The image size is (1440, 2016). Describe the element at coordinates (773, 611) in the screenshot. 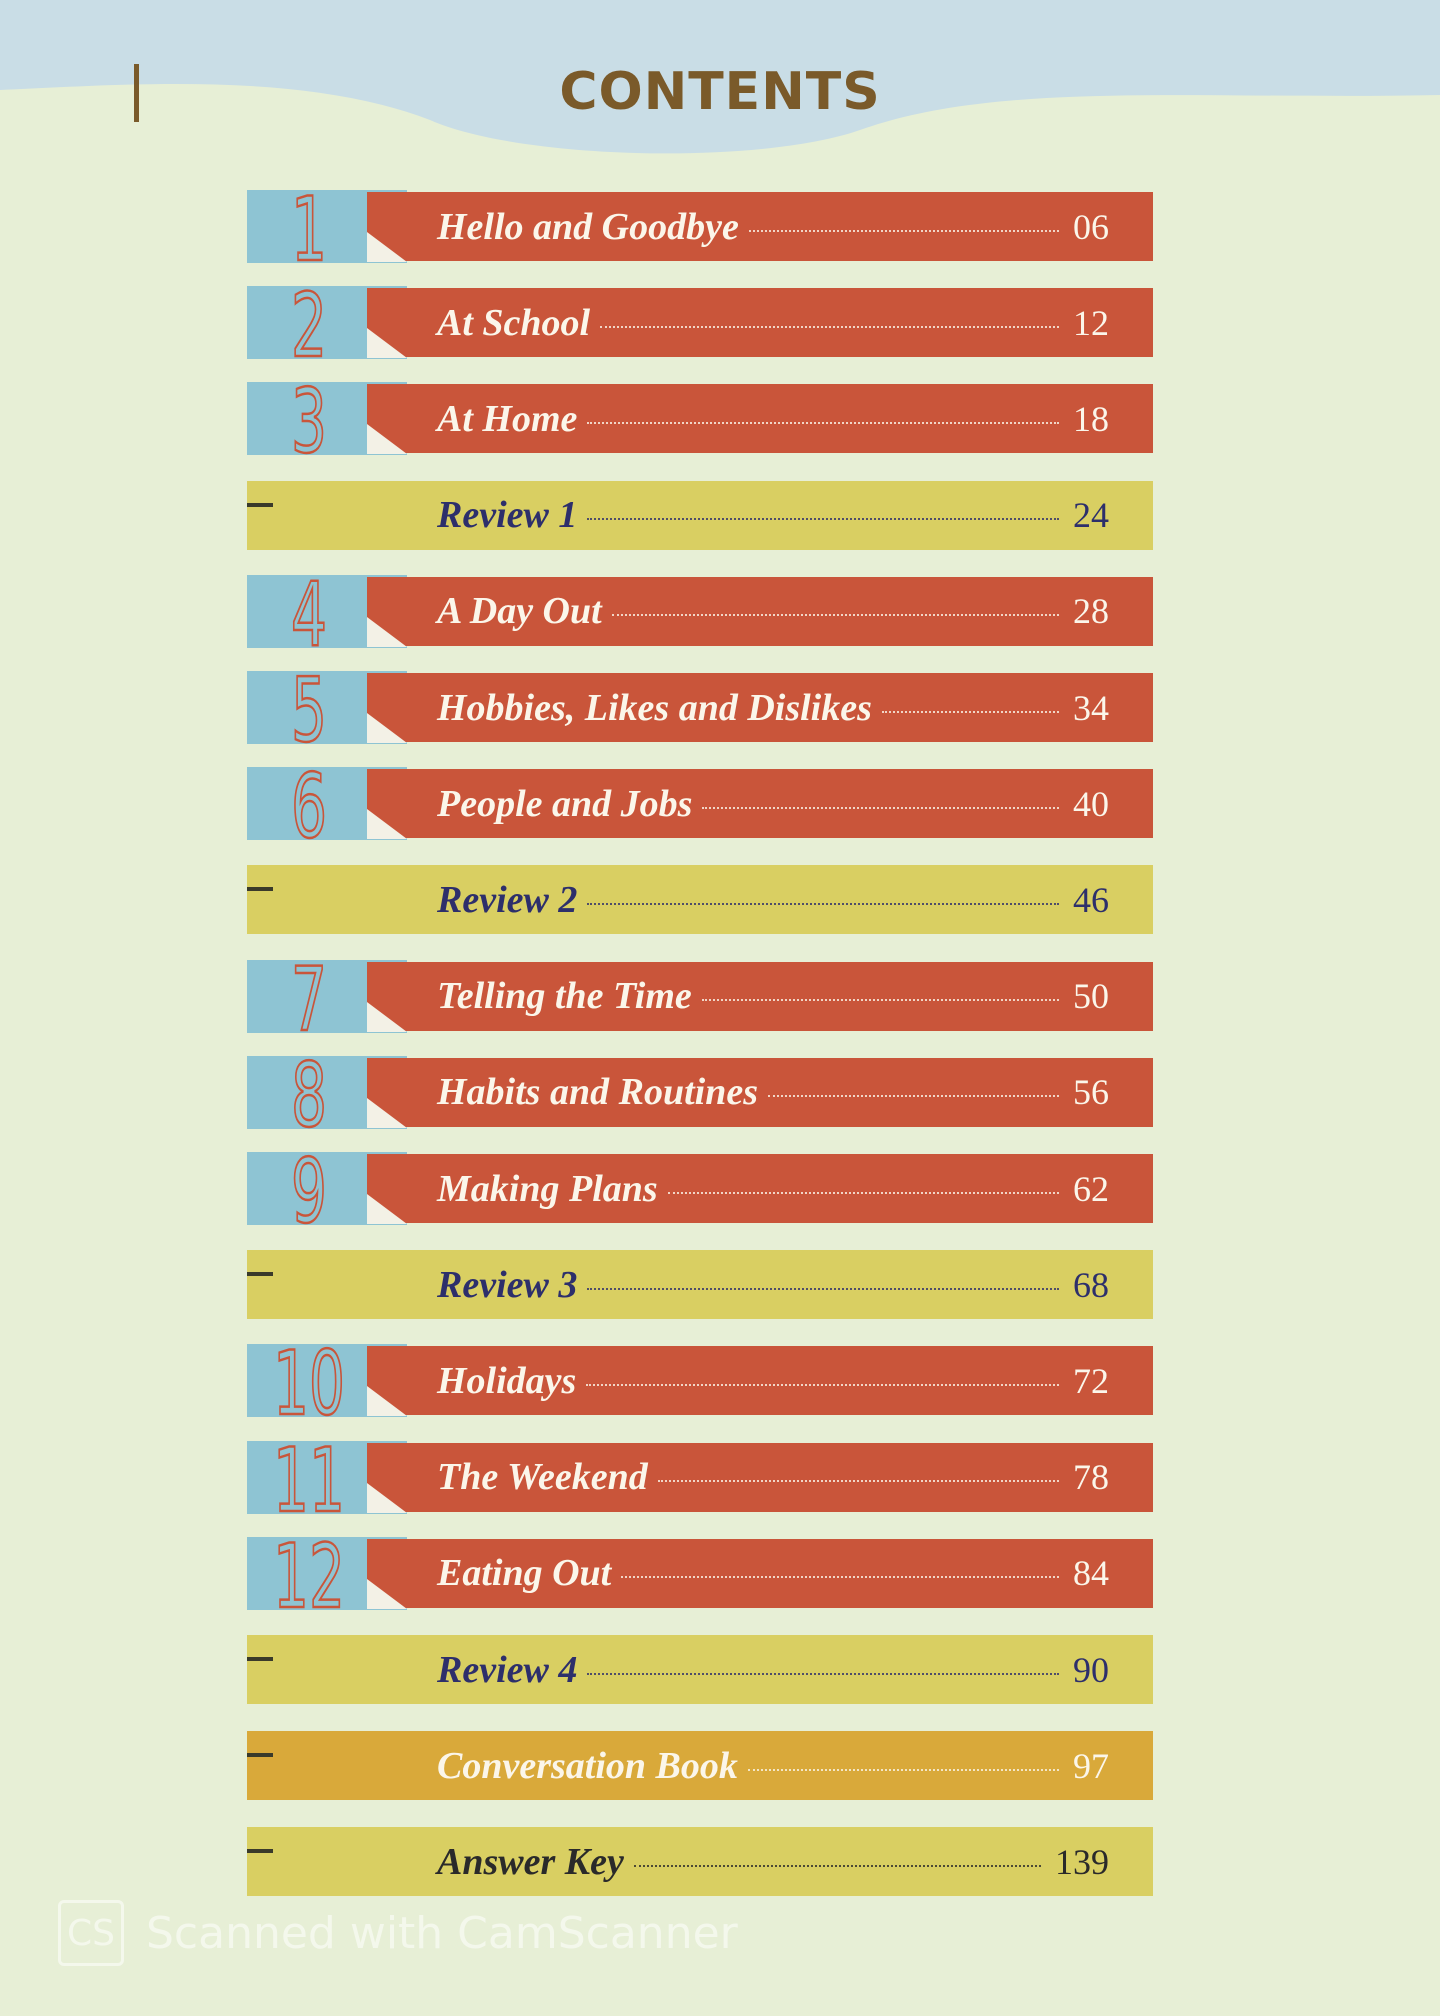

I see `entry-content: A Day Out 28` at that location.